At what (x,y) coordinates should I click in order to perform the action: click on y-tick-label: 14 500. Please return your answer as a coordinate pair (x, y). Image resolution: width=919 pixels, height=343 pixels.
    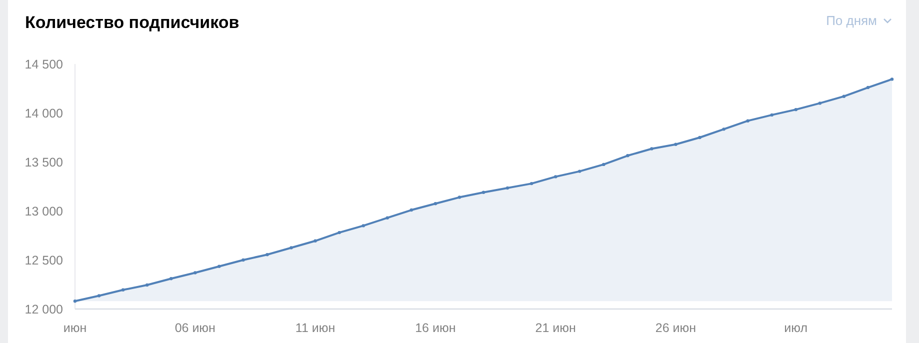
    Looking at the image, I should click on (44, 64).